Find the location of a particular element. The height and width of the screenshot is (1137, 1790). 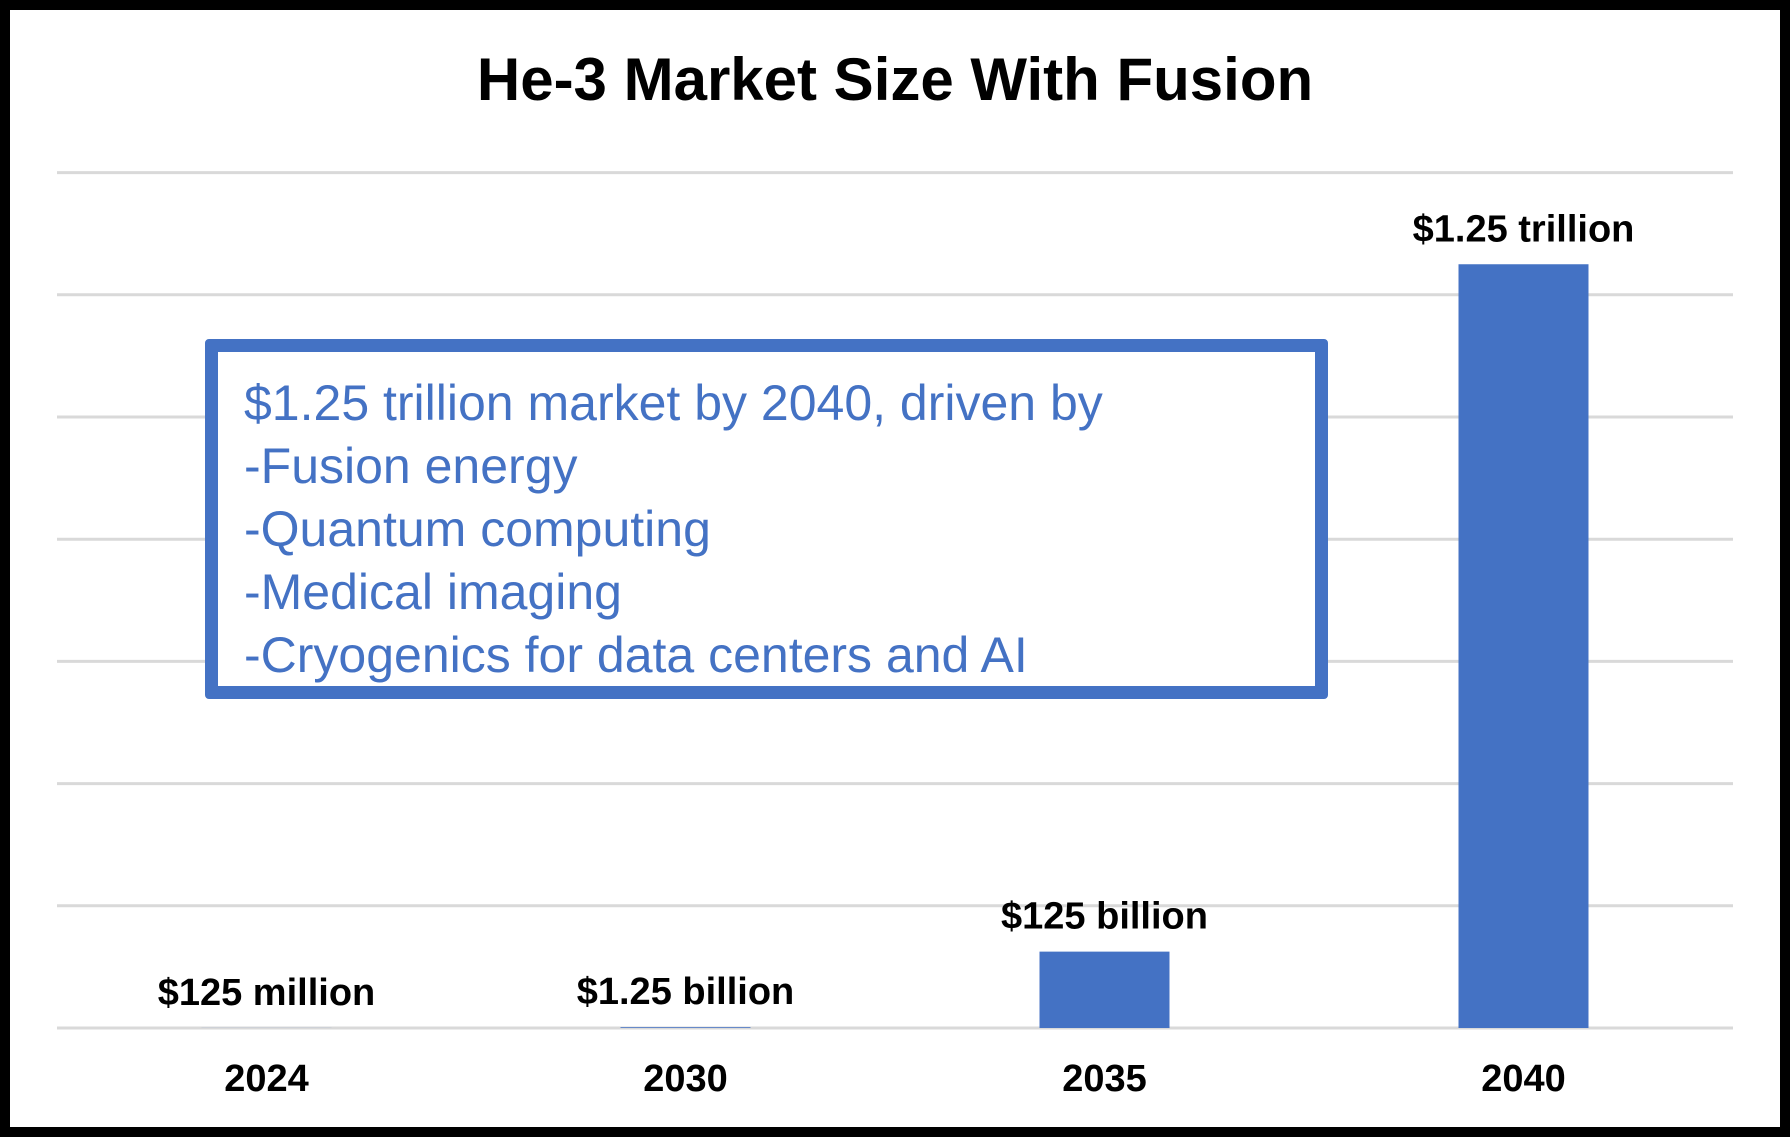

callout-line: $1.25 trillion market by 2040, driven by is located at coordinates (673, 403).